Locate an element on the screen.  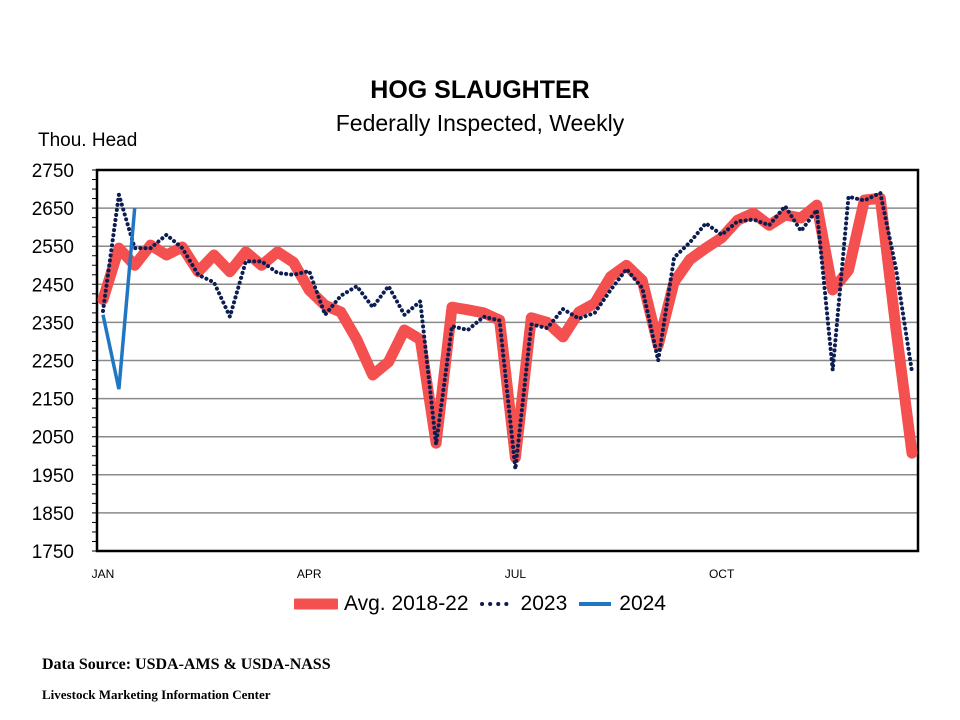
series-line-2024 is located at coordinates (119, 298).